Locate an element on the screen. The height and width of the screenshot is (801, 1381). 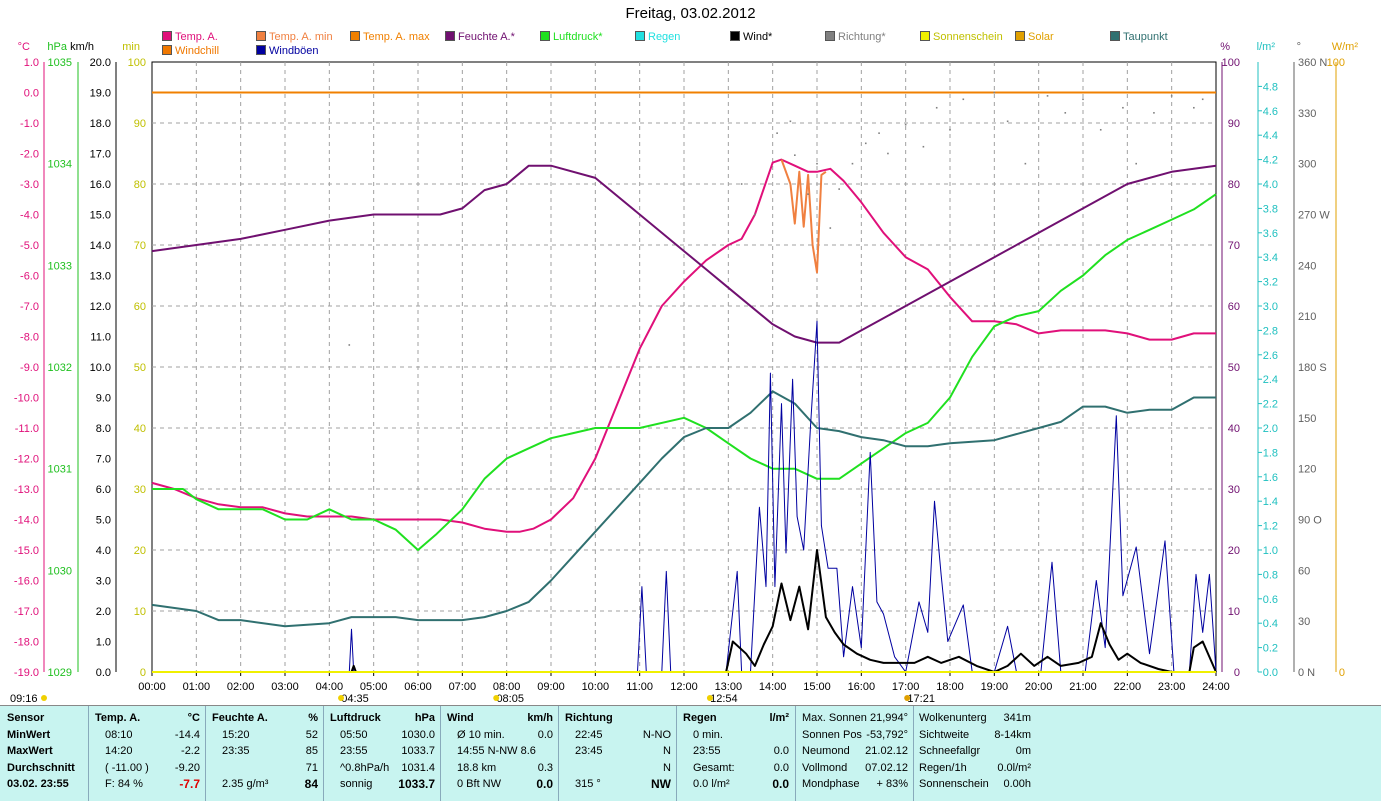
axis-unit-pressure: hPa is located at coordinates (57, 47).